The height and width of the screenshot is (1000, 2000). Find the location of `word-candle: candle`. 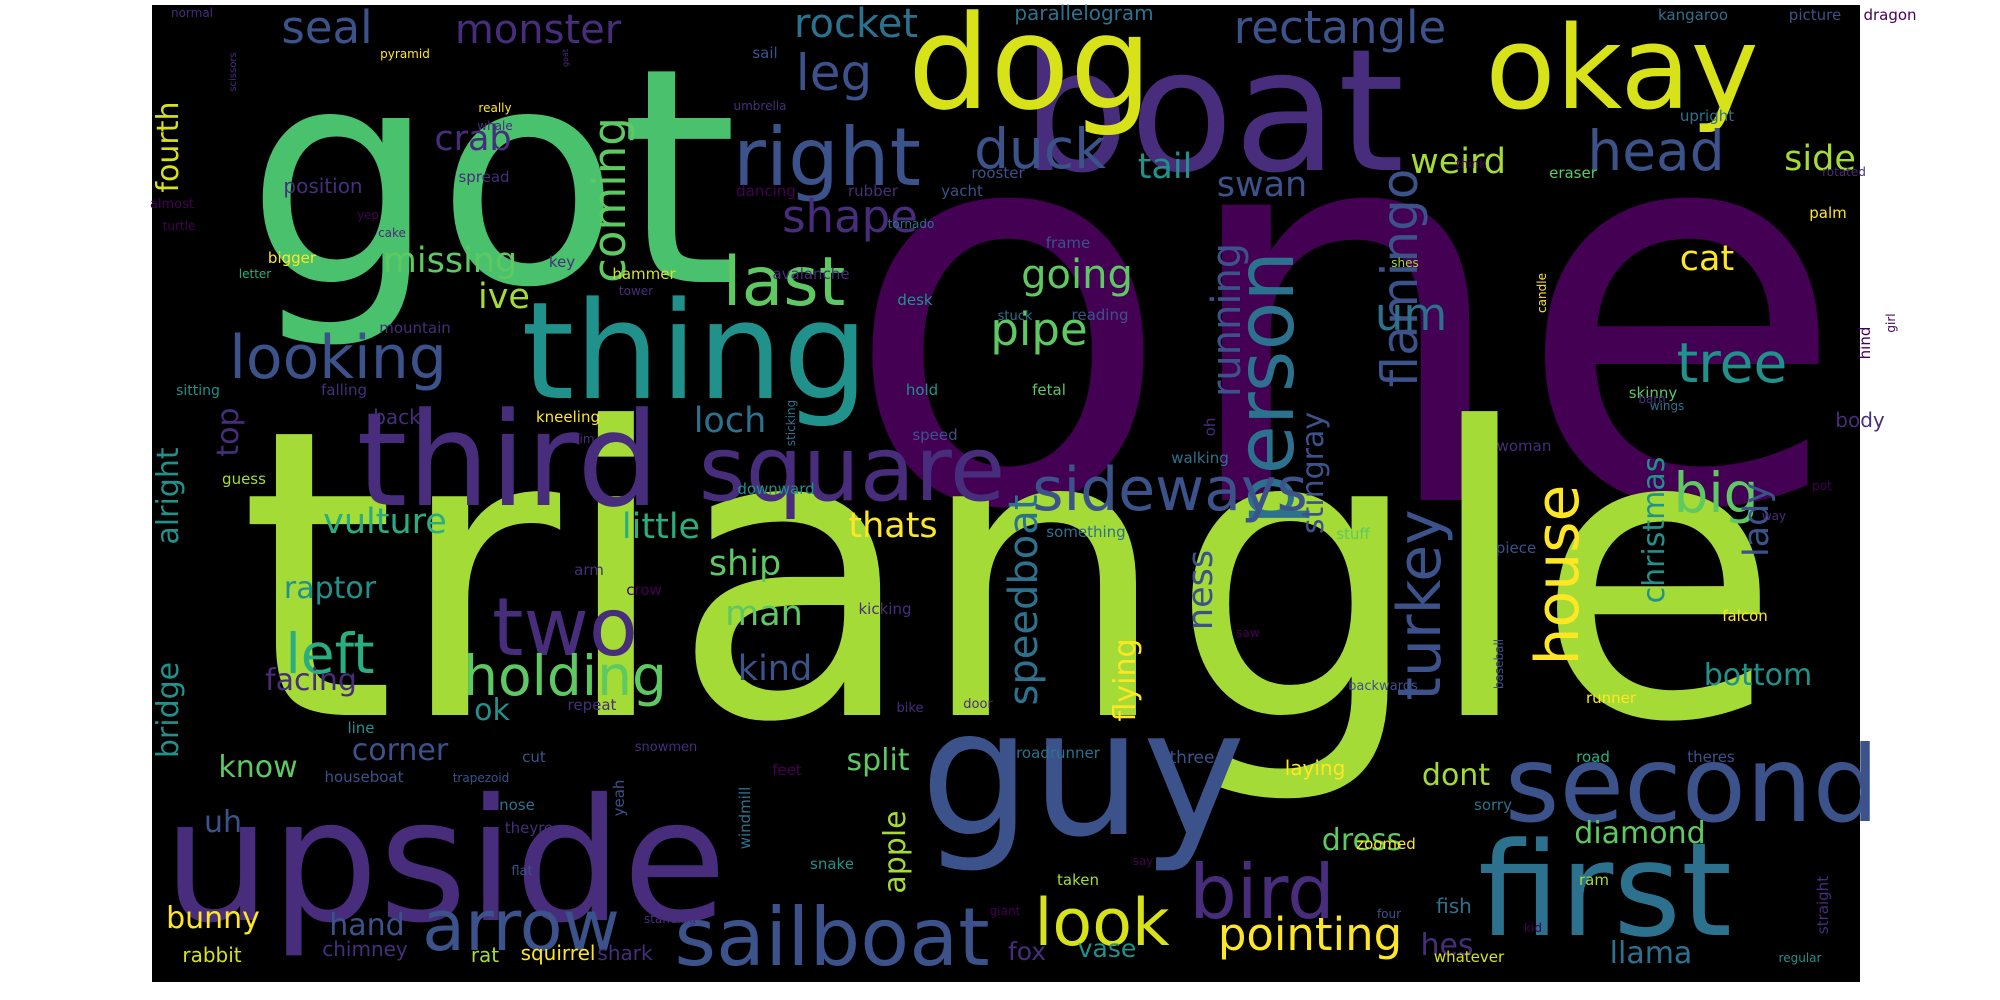

word-candle: candle is located at coordinates (1542, 293).